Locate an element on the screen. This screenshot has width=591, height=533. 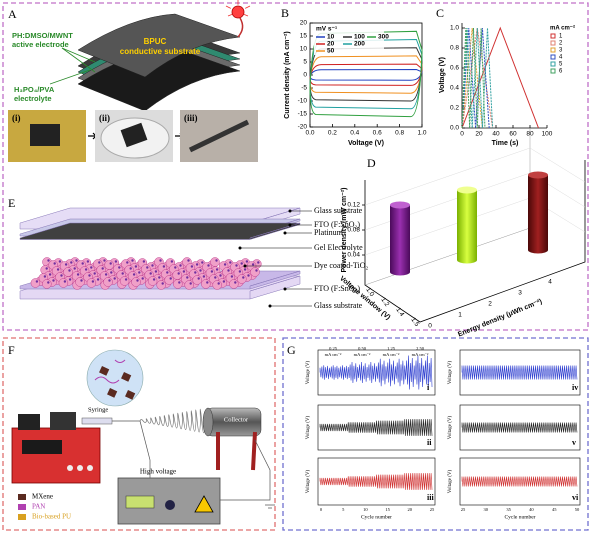
row-label: v is located at coordinates (574, 442).